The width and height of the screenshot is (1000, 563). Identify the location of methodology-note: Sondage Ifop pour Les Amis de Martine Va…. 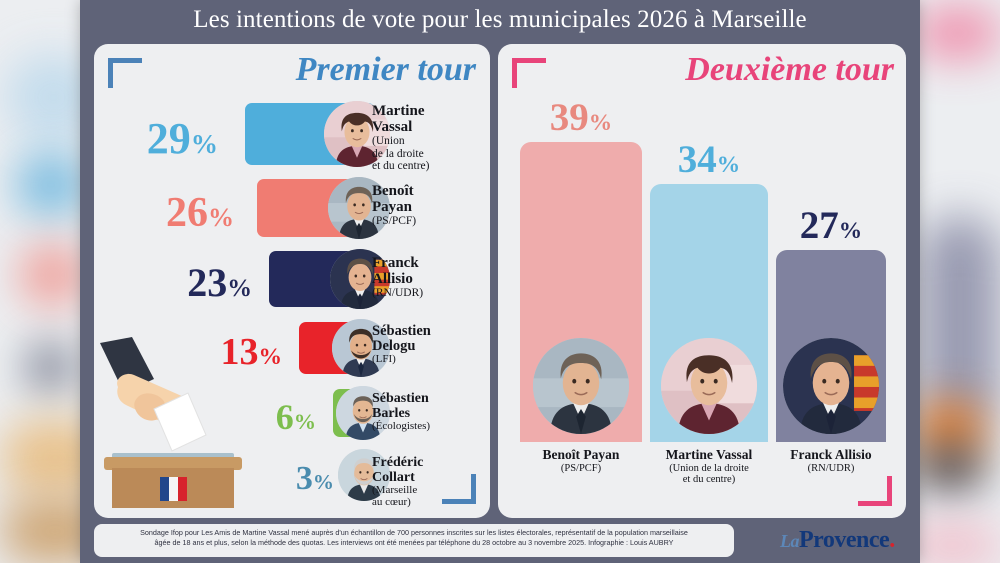
(414, 540).